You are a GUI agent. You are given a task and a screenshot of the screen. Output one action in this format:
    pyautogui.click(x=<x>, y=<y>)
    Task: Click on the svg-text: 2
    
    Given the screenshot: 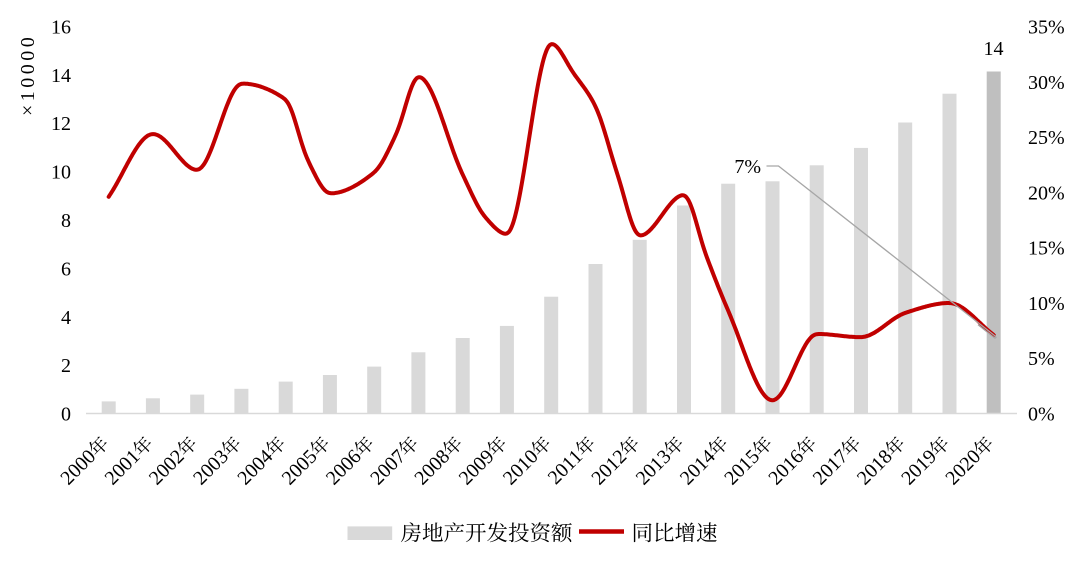 What is the action you would take?
    pyautogui.click(x=66, y=366)
    